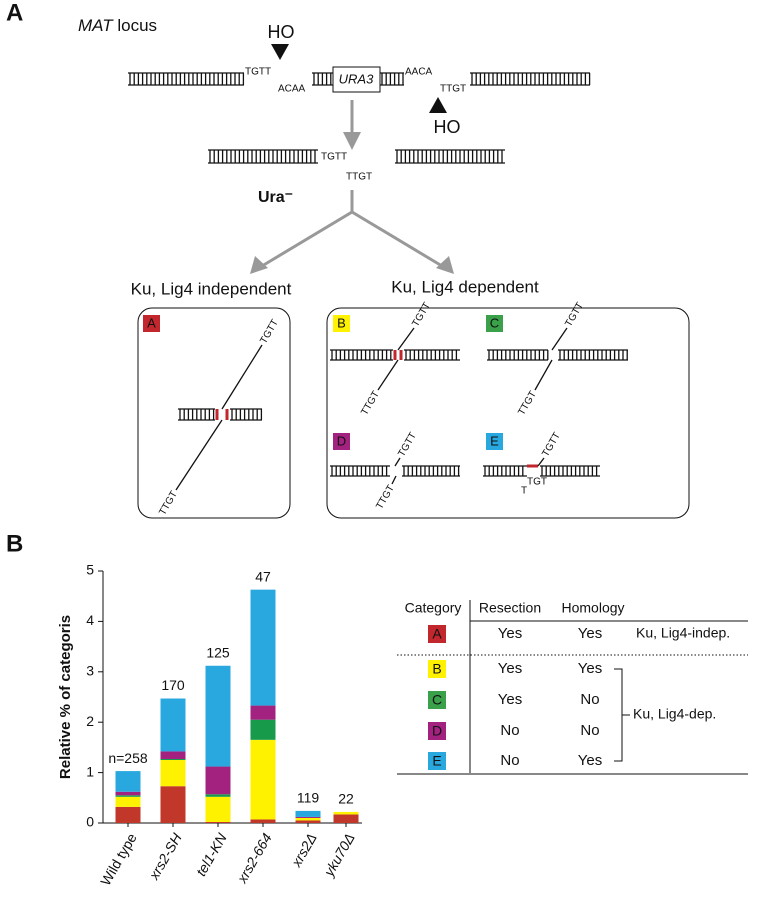 The image size is (759, 907). Describe the element at coordinates (90, 822) in the screenshot. I see `y-tick-label: 0` at that location.